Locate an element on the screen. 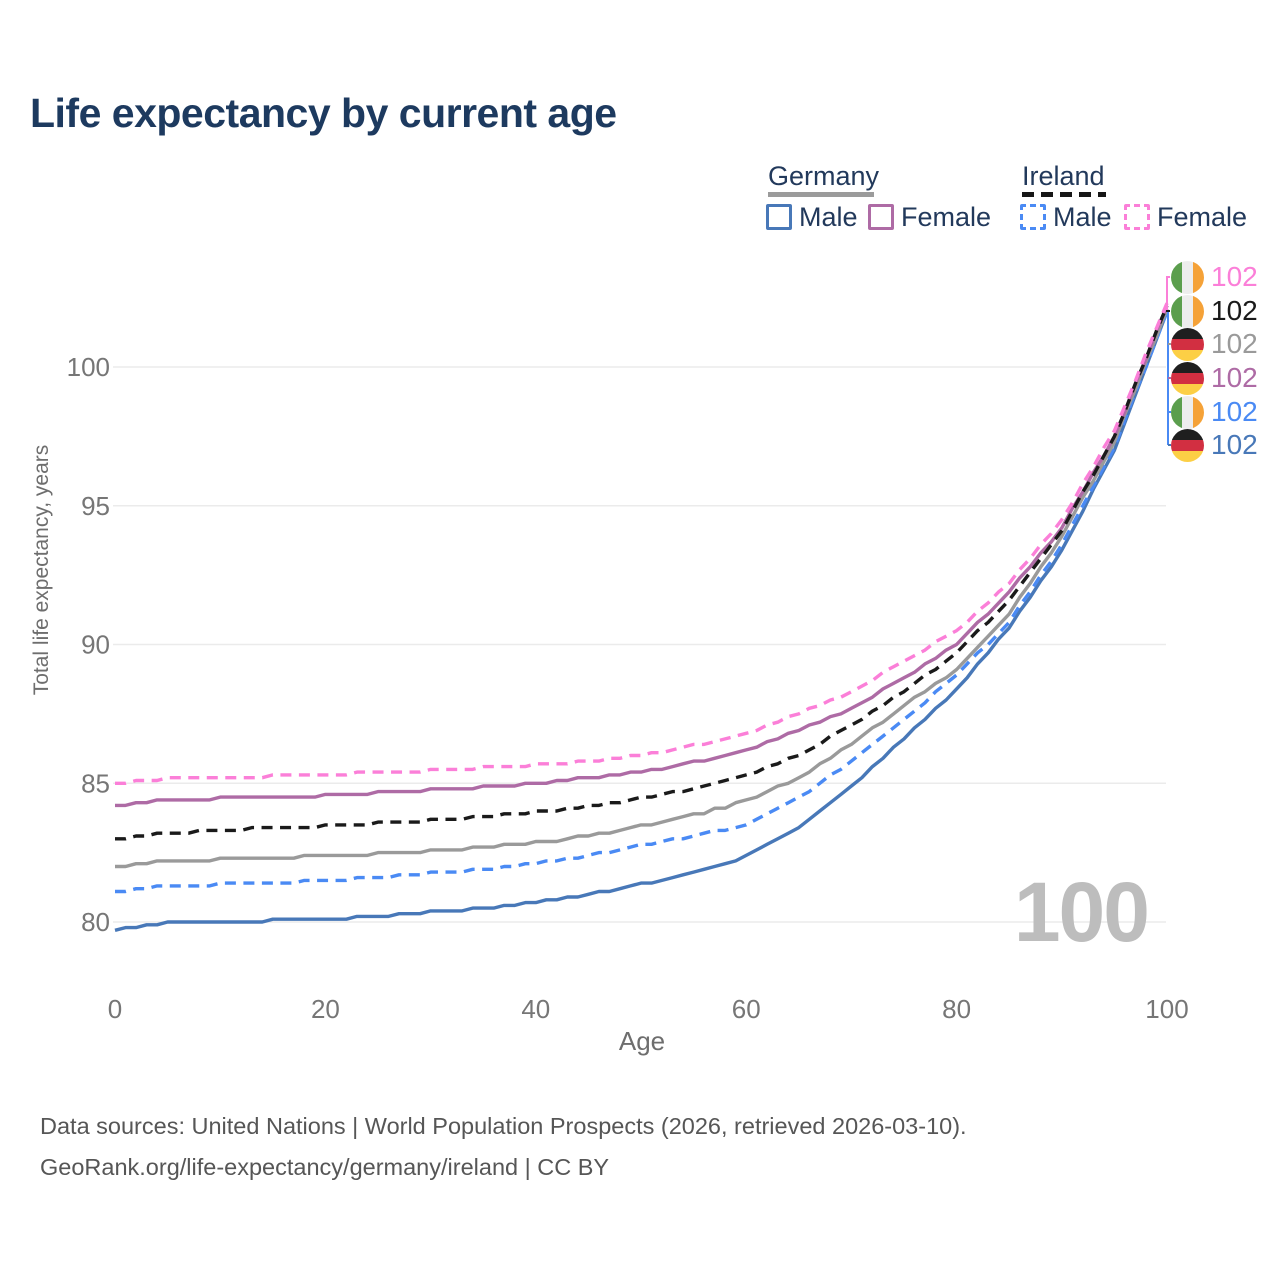 The height and width of the screenshot is (1280, 1280). legend-item-ireland-female: Female is located at coordinates (1185, 217).